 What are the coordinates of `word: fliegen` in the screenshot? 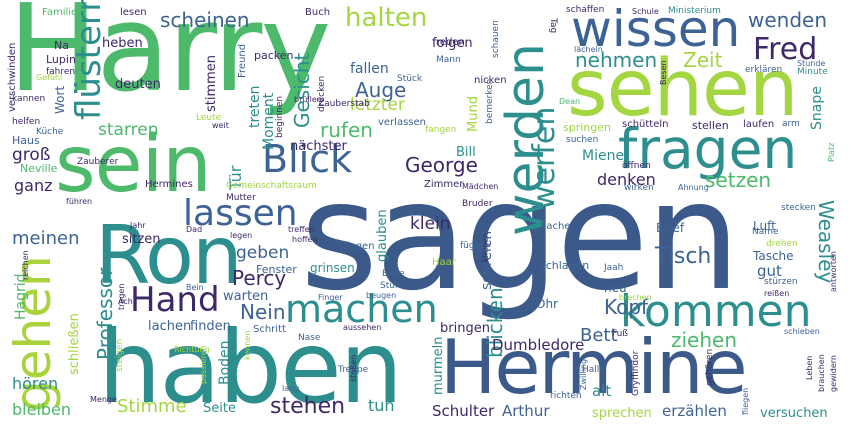 It's located at (745, 401).